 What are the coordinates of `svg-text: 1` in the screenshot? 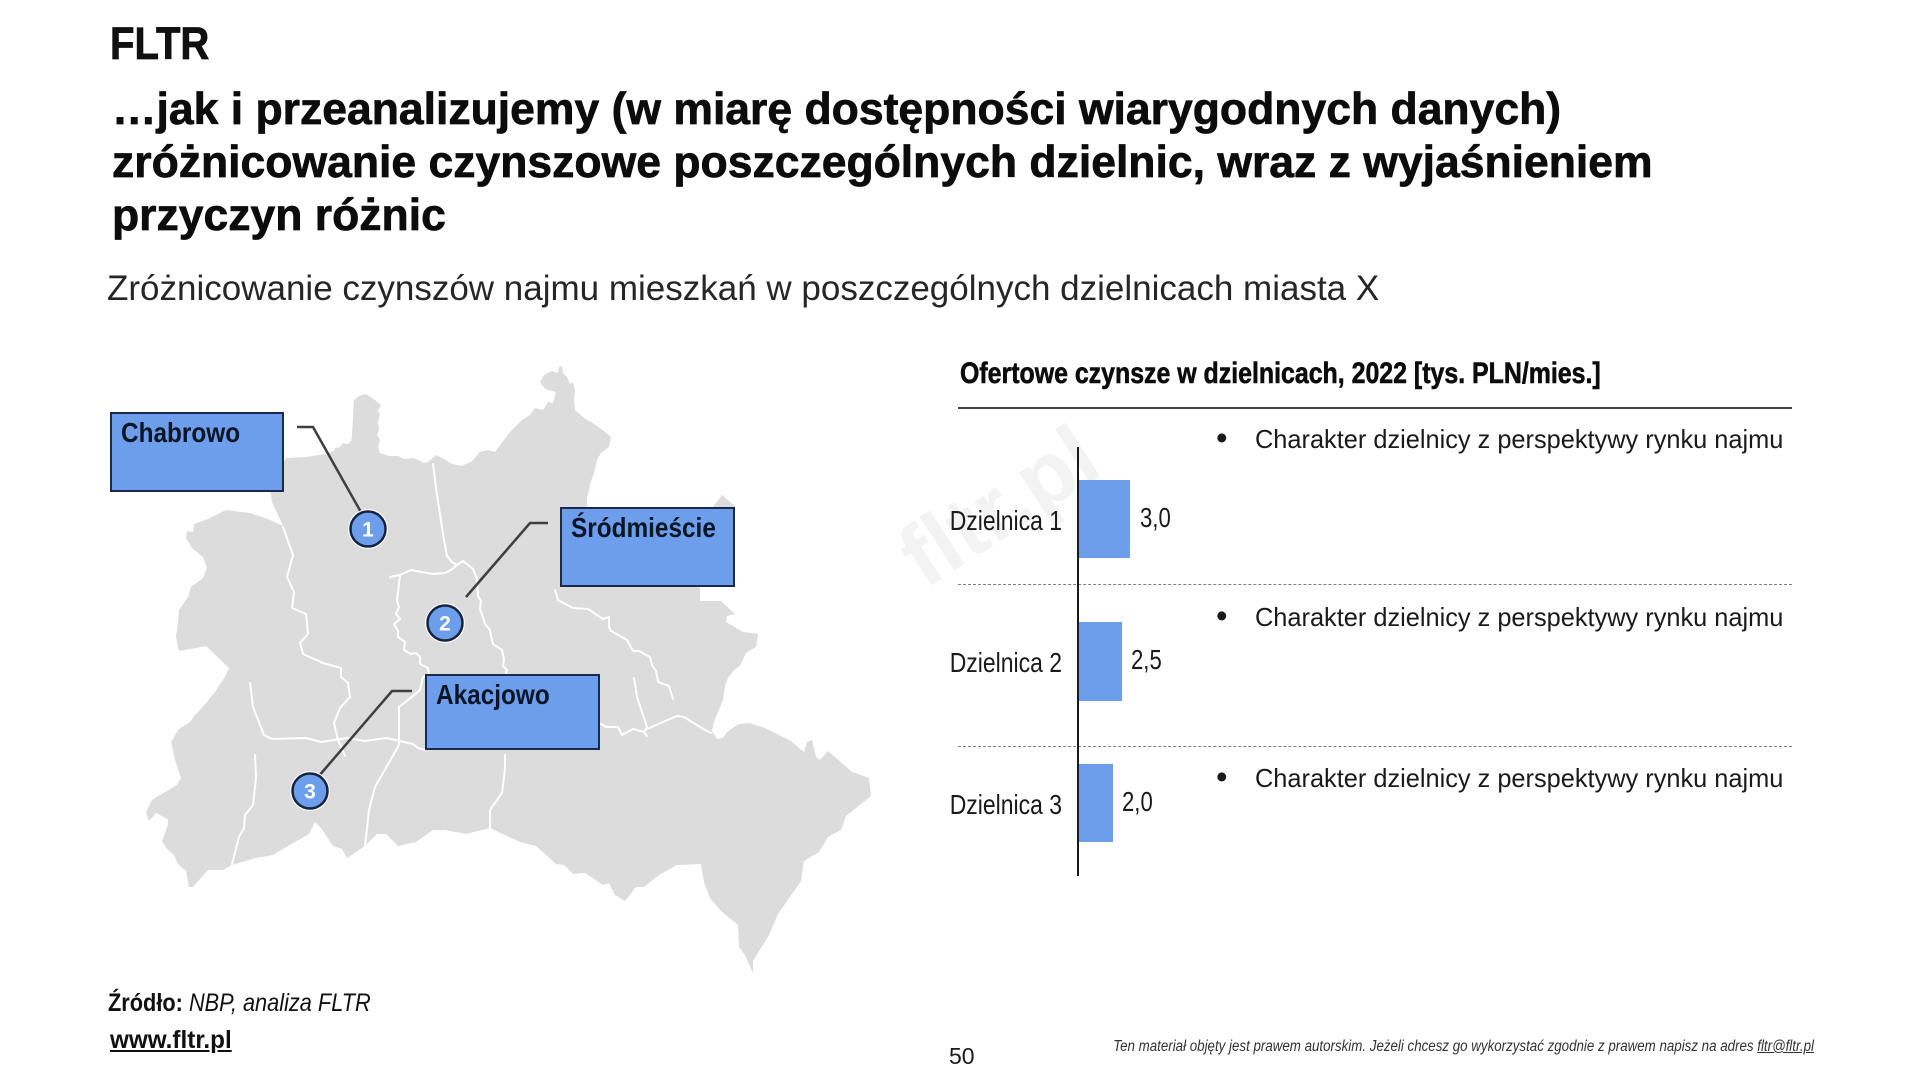 It's located at (368, 530).